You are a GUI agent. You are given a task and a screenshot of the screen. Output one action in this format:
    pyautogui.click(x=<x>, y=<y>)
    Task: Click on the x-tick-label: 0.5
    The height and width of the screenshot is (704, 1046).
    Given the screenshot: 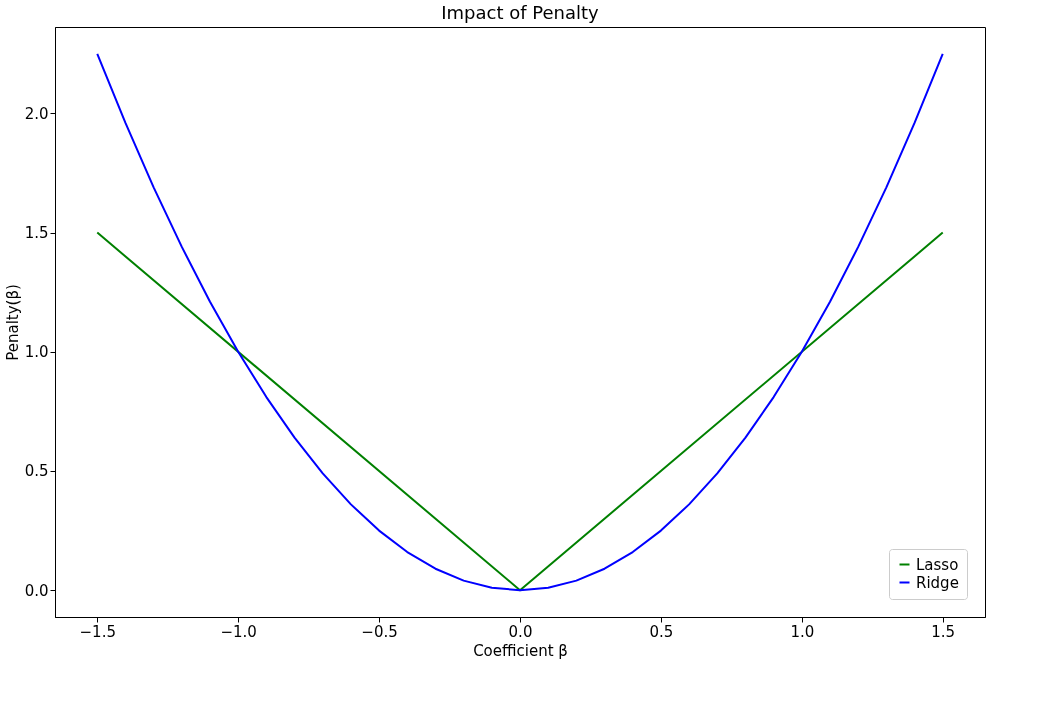 What is the action you would take?
    pyautogui.click(x=661, y=631)
    